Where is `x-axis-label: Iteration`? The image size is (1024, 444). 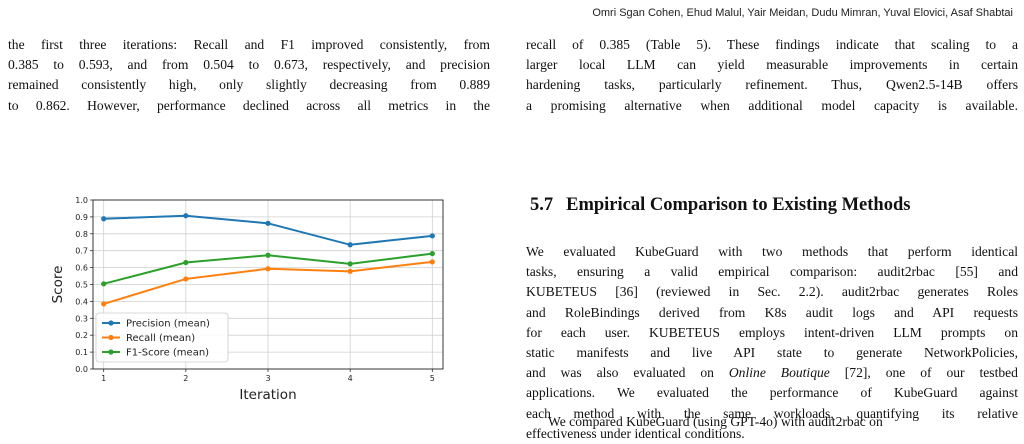 x-axis-label: Iteration is located at coordinates (267, 395).